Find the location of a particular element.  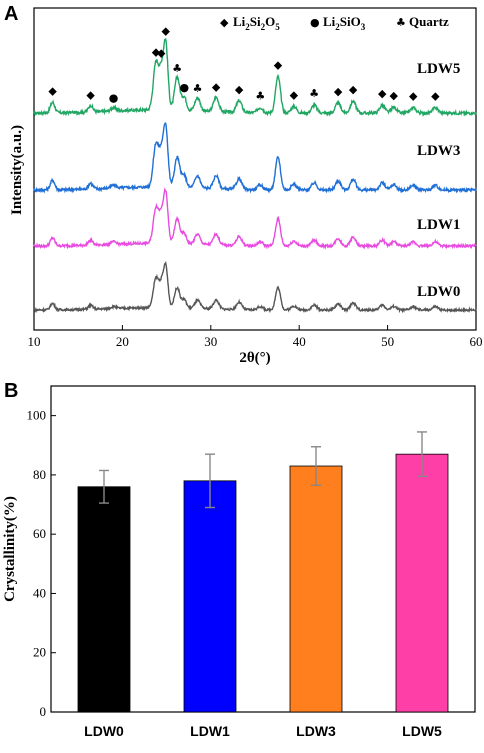

bar-y-ticks: 0 20 40 60 80 100 is located at coordinates (41, 563).